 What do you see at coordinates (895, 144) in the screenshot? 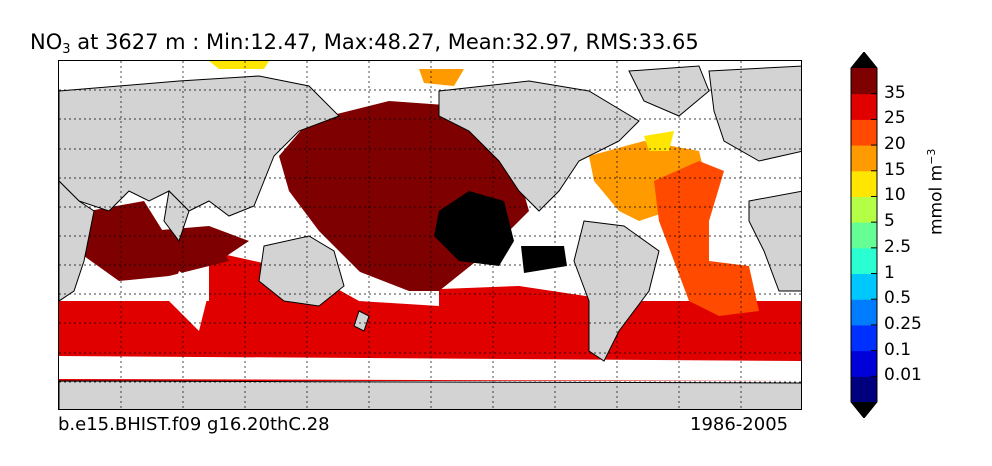
I see `colorbar-tick-label: 20` at bounding box center [895, 144].